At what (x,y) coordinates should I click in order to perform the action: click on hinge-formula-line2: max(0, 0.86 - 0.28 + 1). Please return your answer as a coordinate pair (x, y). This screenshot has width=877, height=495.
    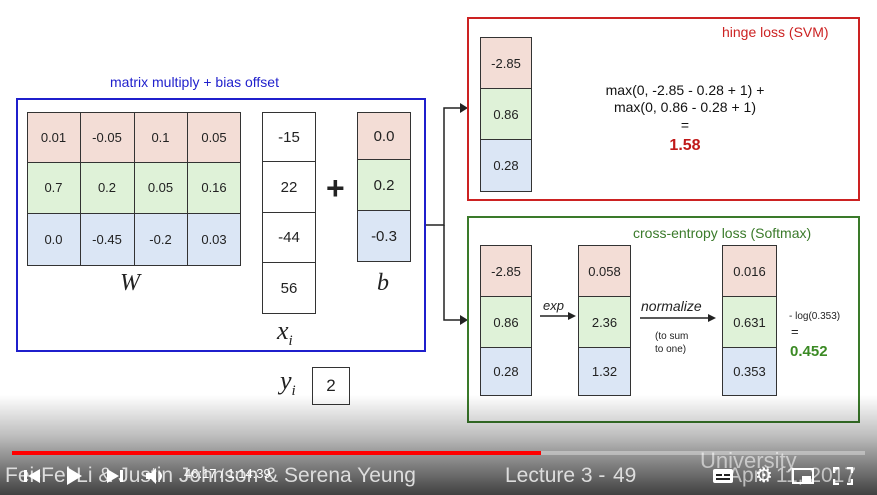
    Looking at the image, I should click on (685, 107).